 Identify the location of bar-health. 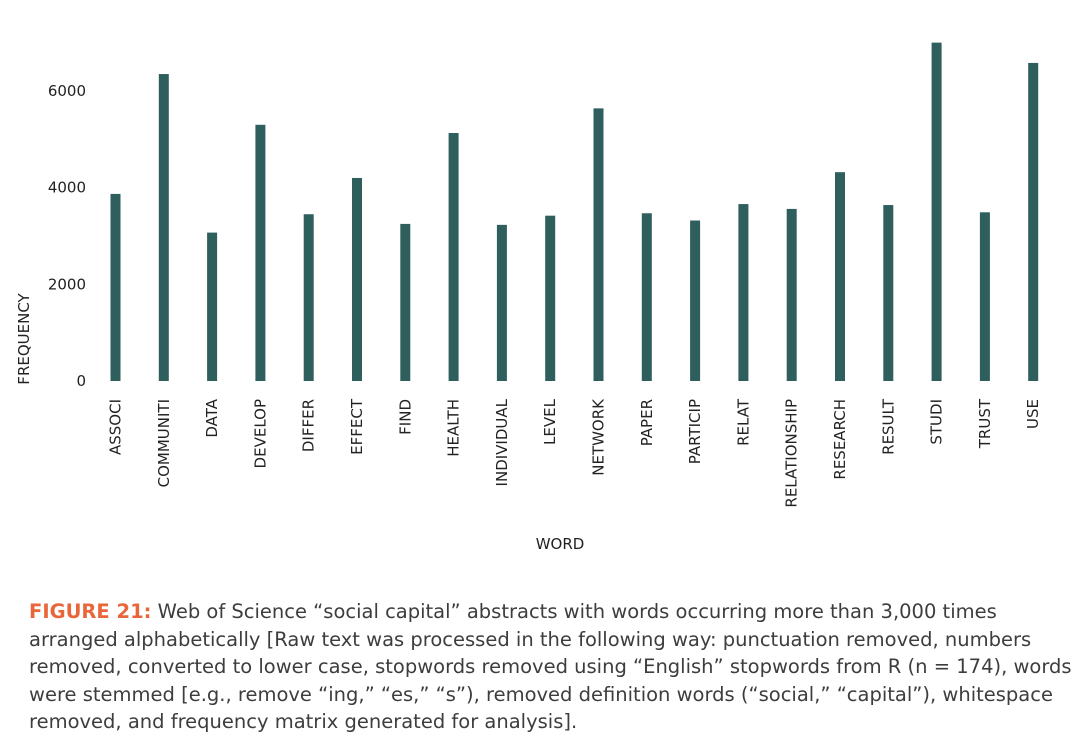
(453, 257).